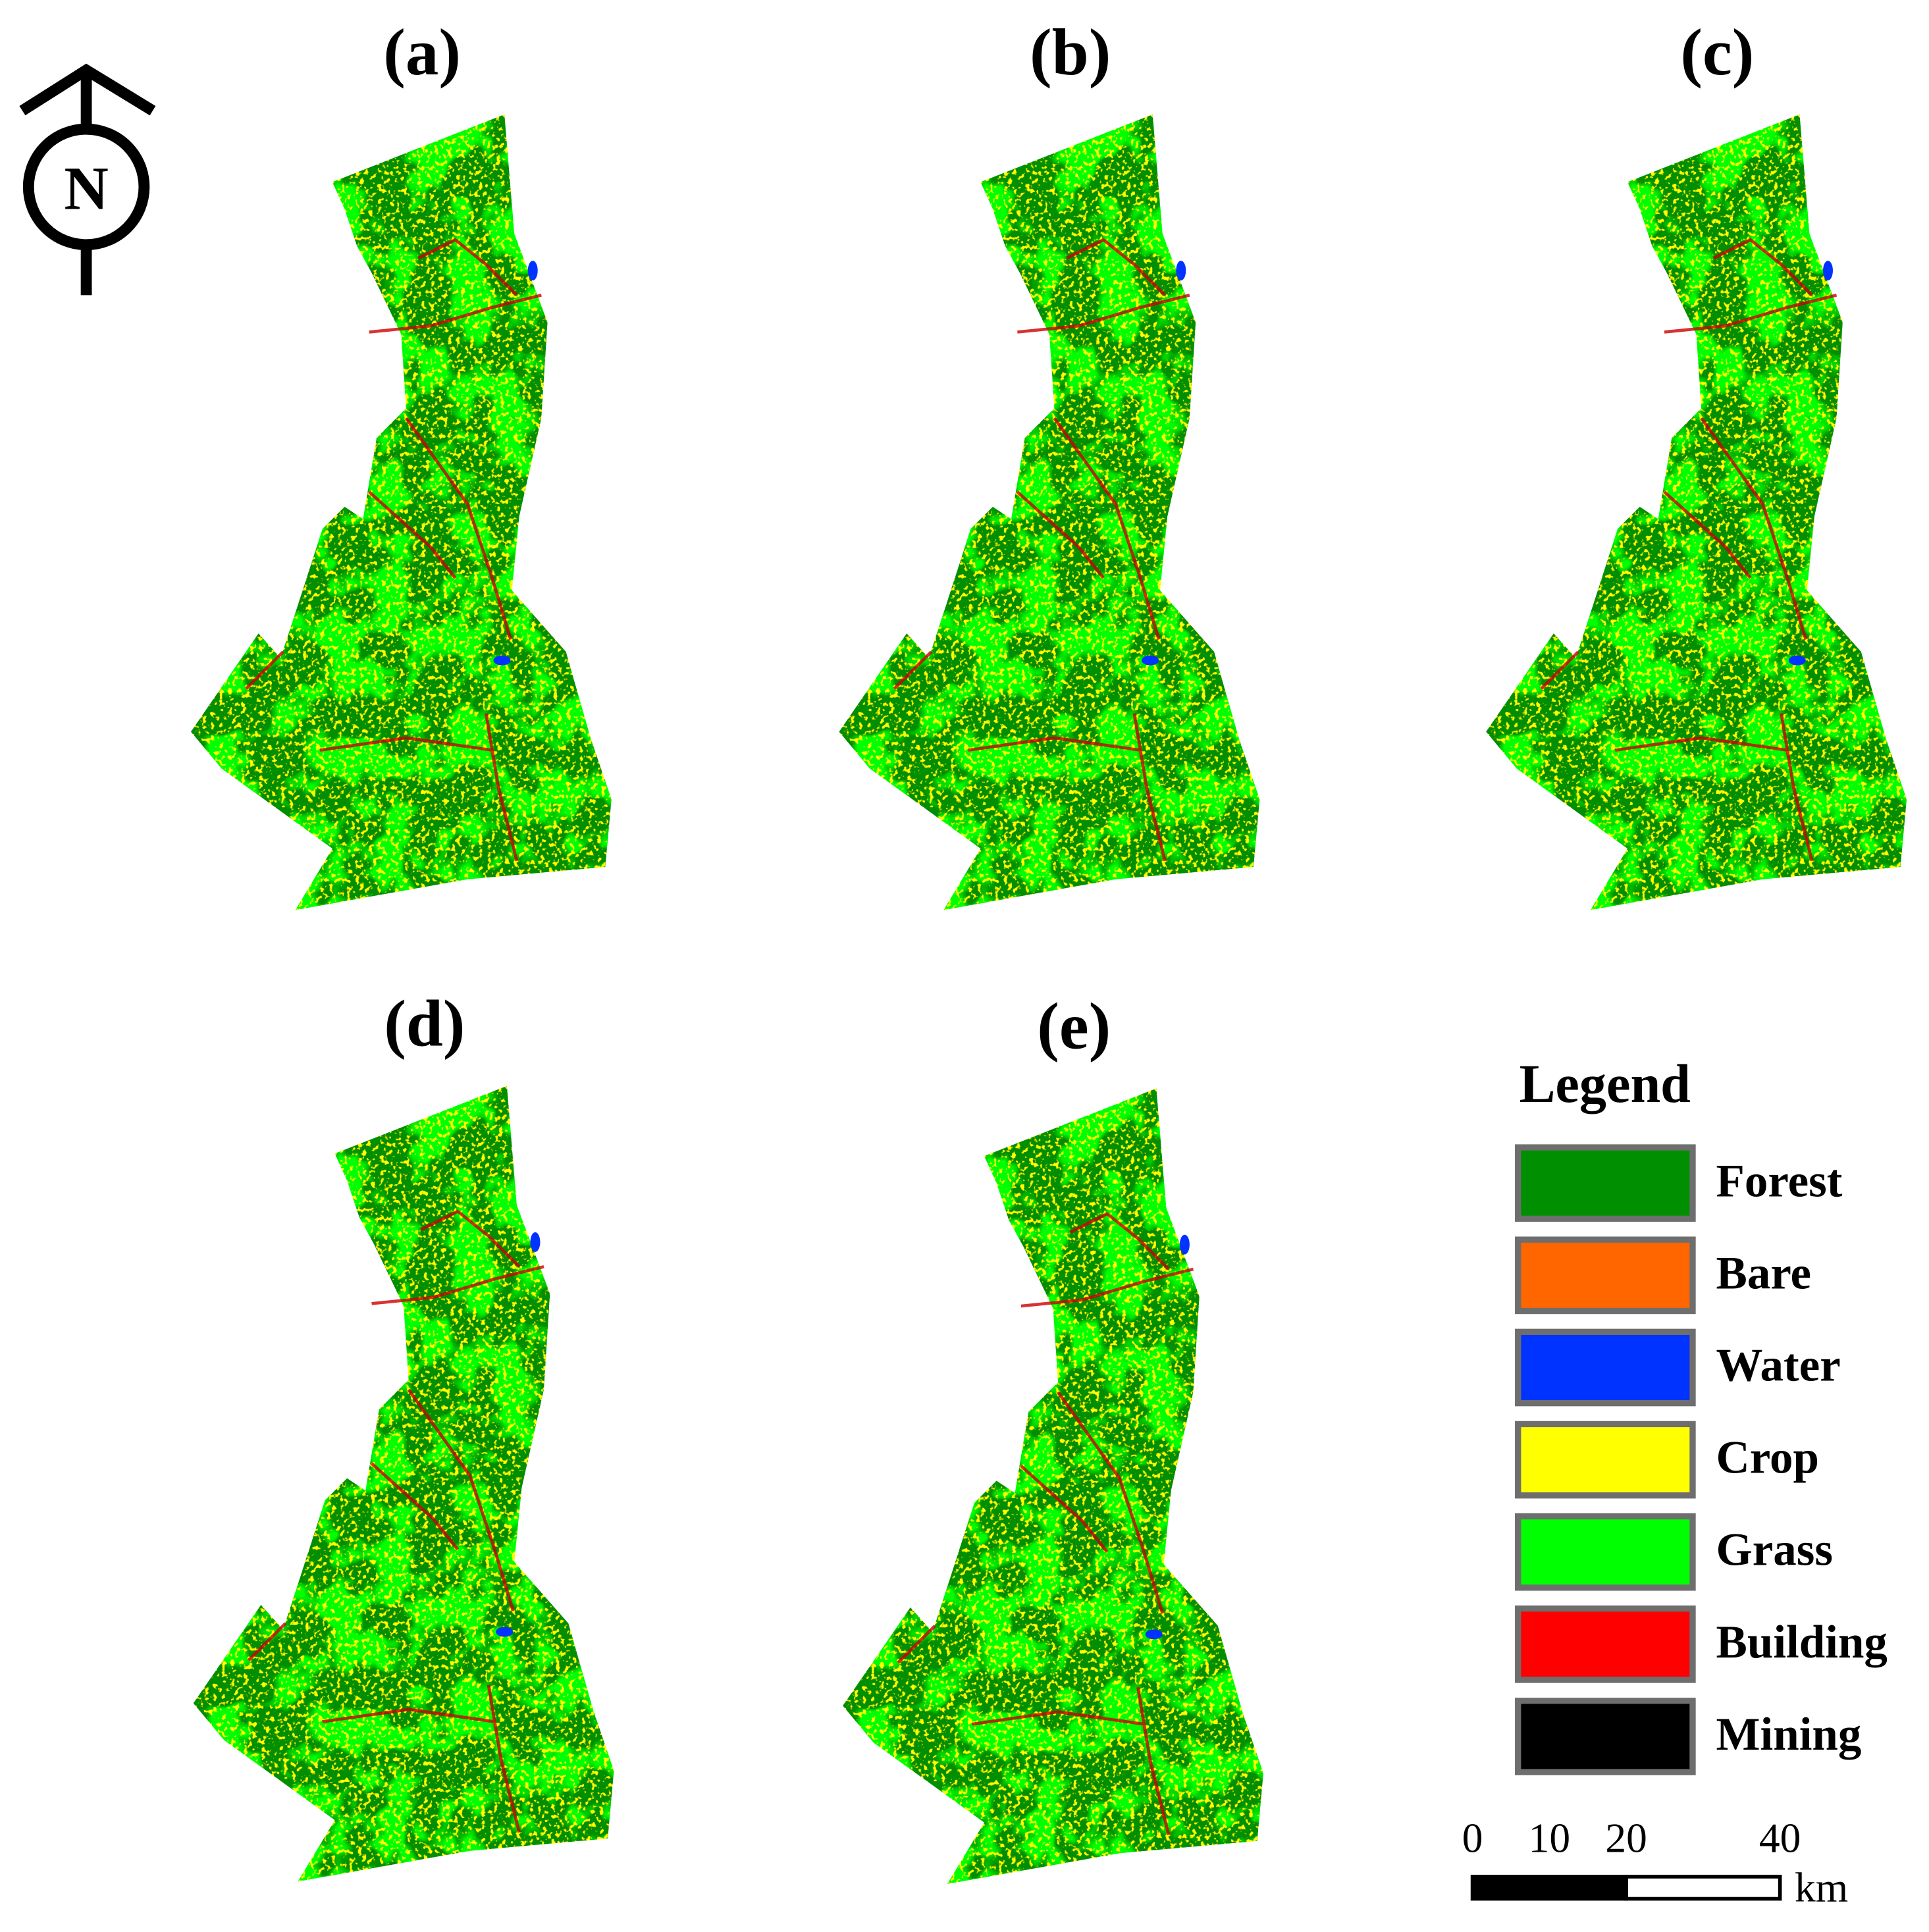 Image resolution: width=1929 pixels, height=1932 pixels. I want to click on north-label: N, so click(86, 189).